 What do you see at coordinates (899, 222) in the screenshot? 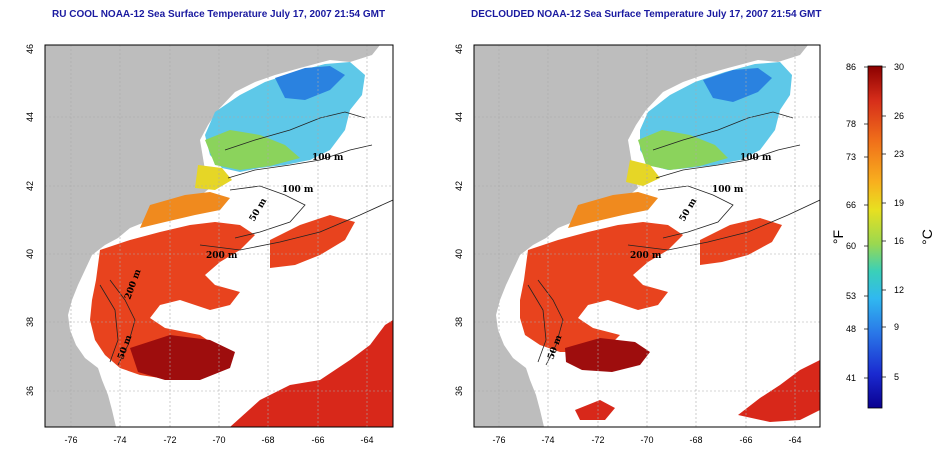
I see `celsius-scale: 30 26 23 19 16 12 9 5` at bounding box center [899, 222].